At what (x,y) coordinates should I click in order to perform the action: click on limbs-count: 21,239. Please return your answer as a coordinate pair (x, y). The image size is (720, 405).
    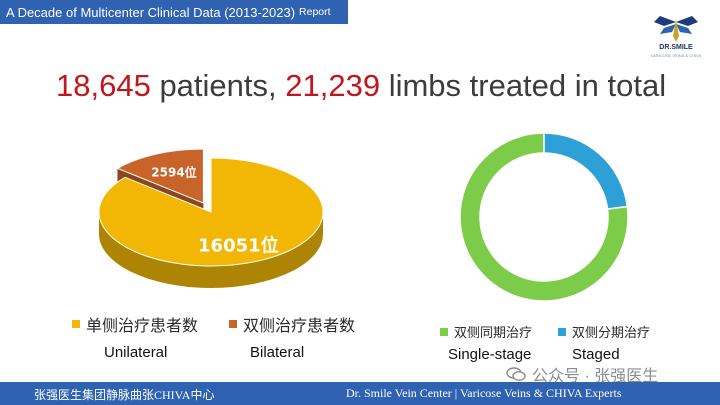
    Looking at the image, I should click on (333, 85).